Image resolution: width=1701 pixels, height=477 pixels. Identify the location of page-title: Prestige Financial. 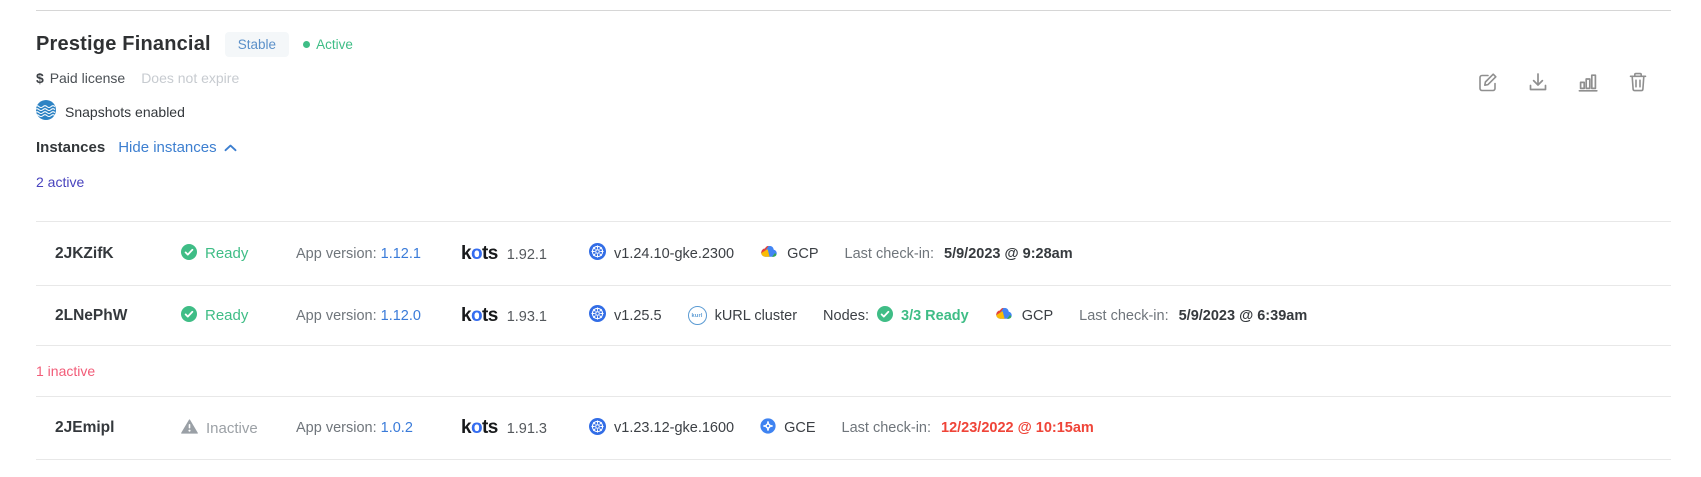
(123, 44).